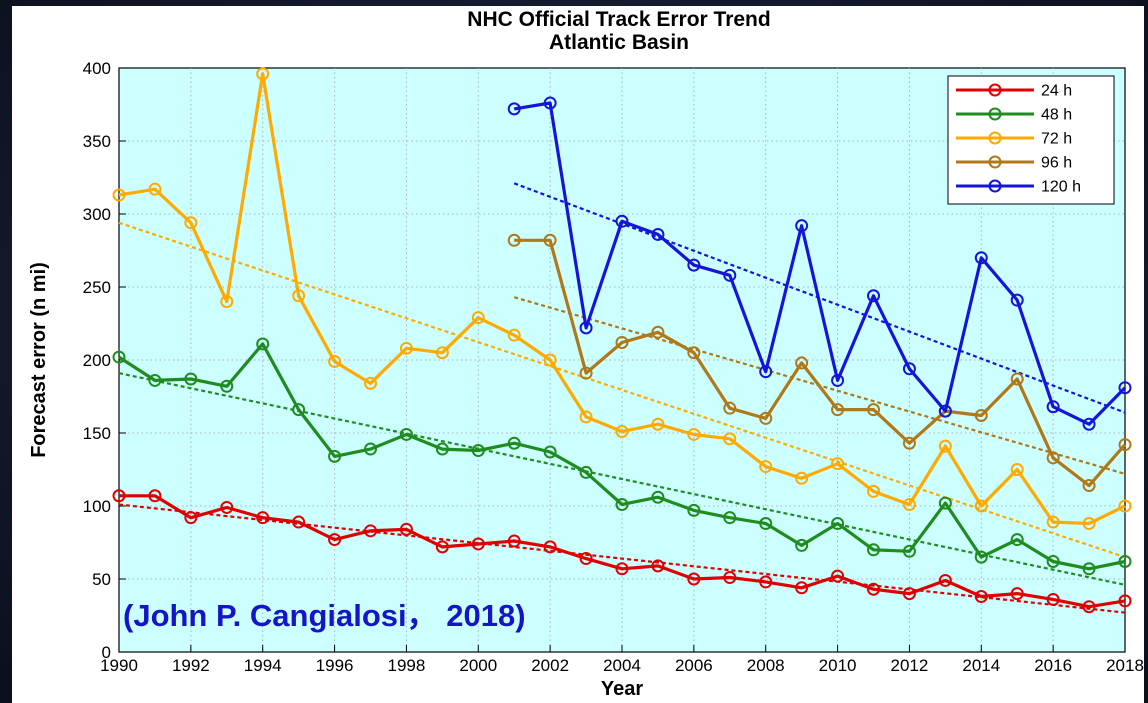 Image resolution: width=1148 pixels, height=703 pixels. I want to click on y-tick-label: 200, so click(97, 360).